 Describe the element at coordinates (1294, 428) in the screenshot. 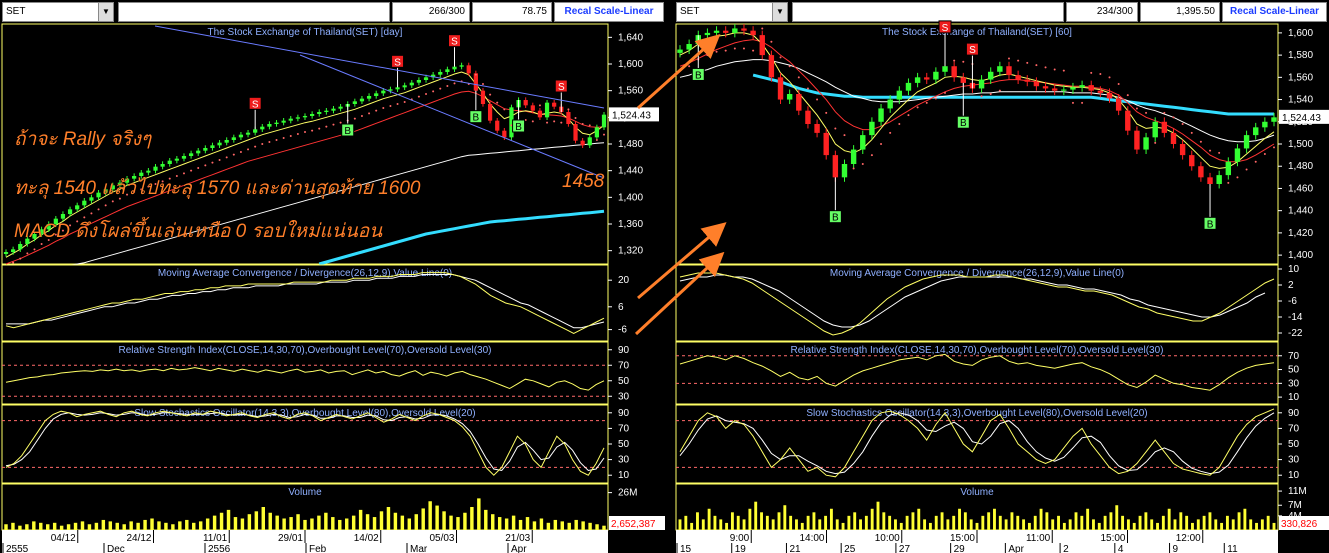

I see `y-tick-label: 70` at that location.